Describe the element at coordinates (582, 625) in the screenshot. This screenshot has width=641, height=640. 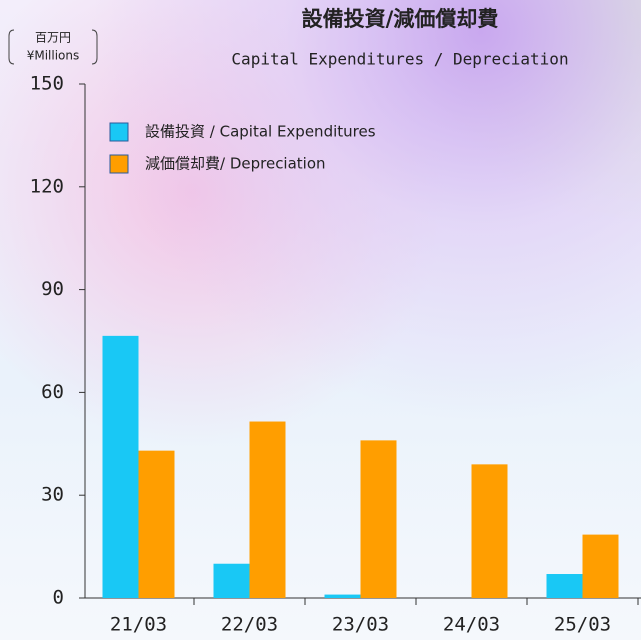
I see `x-tick-label: 25/03` at that location.